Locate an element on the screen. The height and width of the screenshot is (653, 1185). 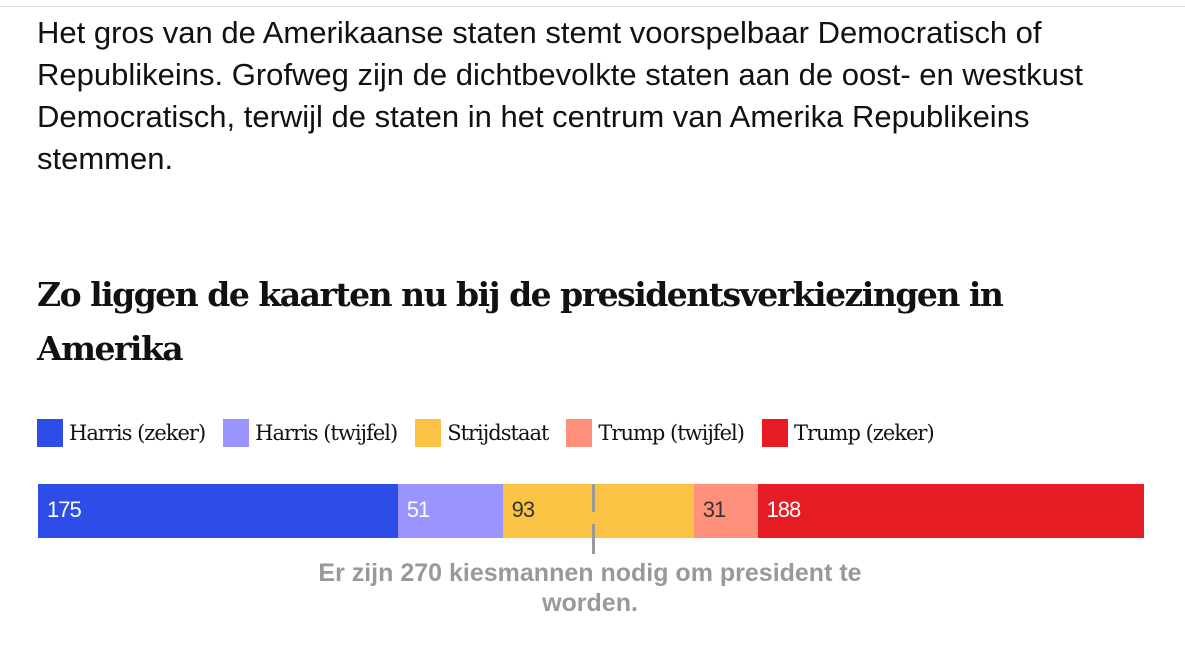
bar-segment: 31 is located at coordinates (725, 511).